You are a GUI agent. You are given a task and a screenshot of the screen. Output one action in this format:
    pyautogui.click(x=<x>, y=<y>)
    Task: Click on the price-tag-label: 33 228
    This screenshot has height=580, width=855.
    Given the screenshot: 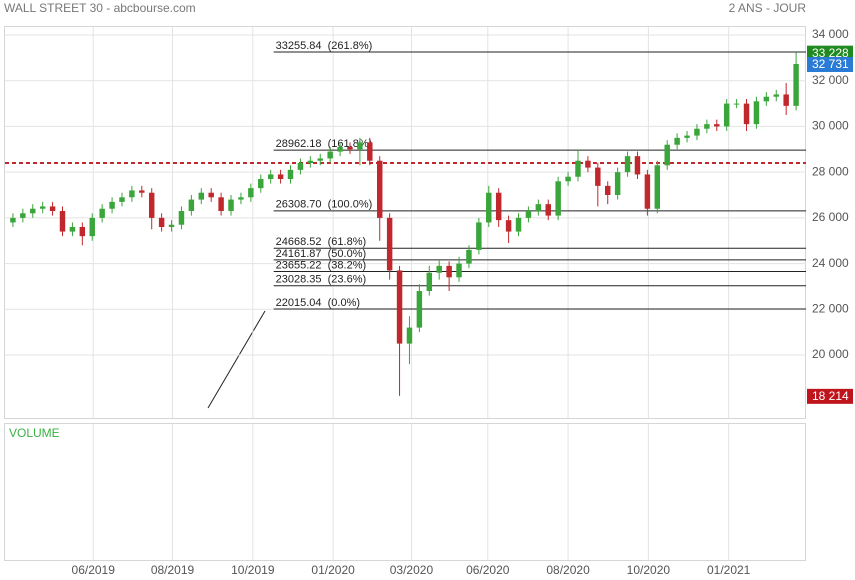 What is the action you would take?
    pyautogui.click(x=830, y=53)
    